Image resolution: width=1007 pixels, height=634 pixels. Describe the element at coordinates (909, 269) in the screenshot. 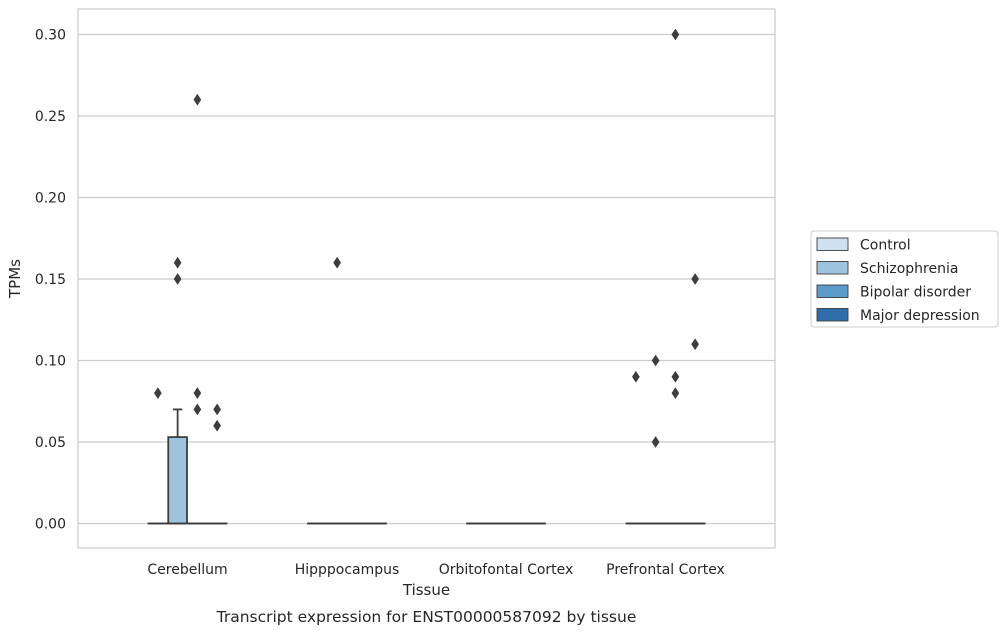

I see `legend-label: Schizophrenia` at that location.